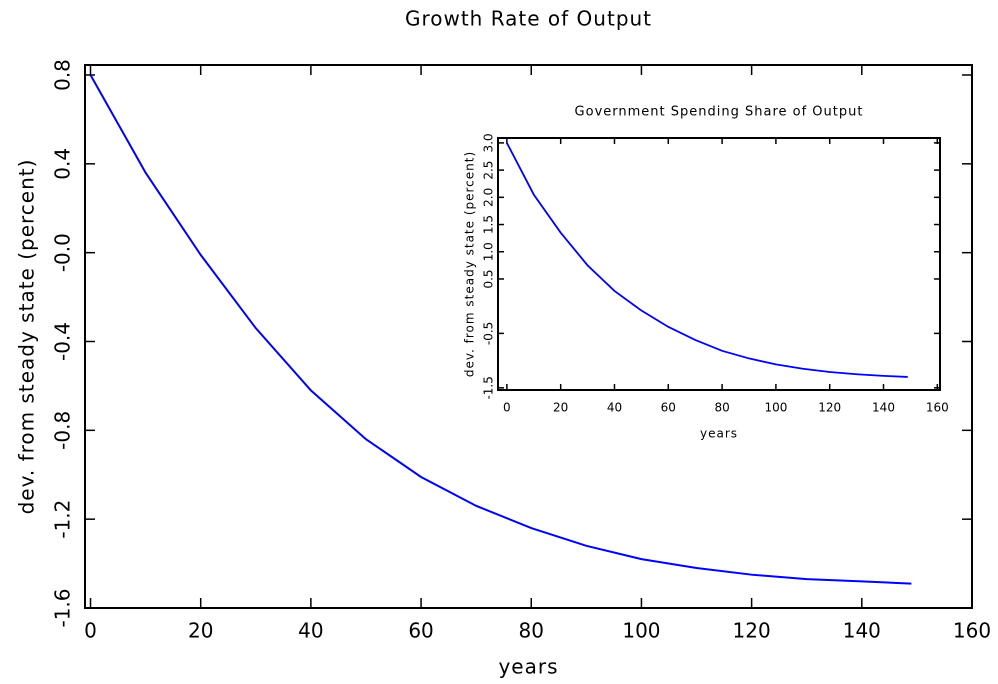  Describe the element at coordinates (707, 260) in the screenshot. I see `data-line` at that location.